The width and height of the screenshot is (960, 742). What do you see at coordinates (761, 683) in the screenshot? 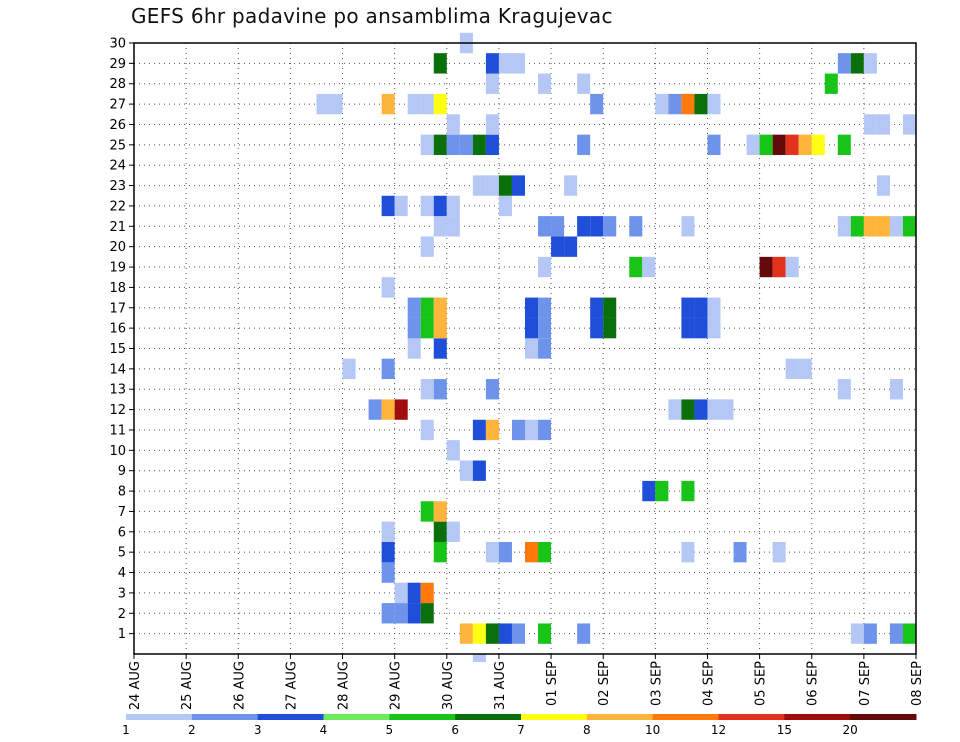
I see `x-tick-label: 05 SEP` at bounding box center [761, 683].